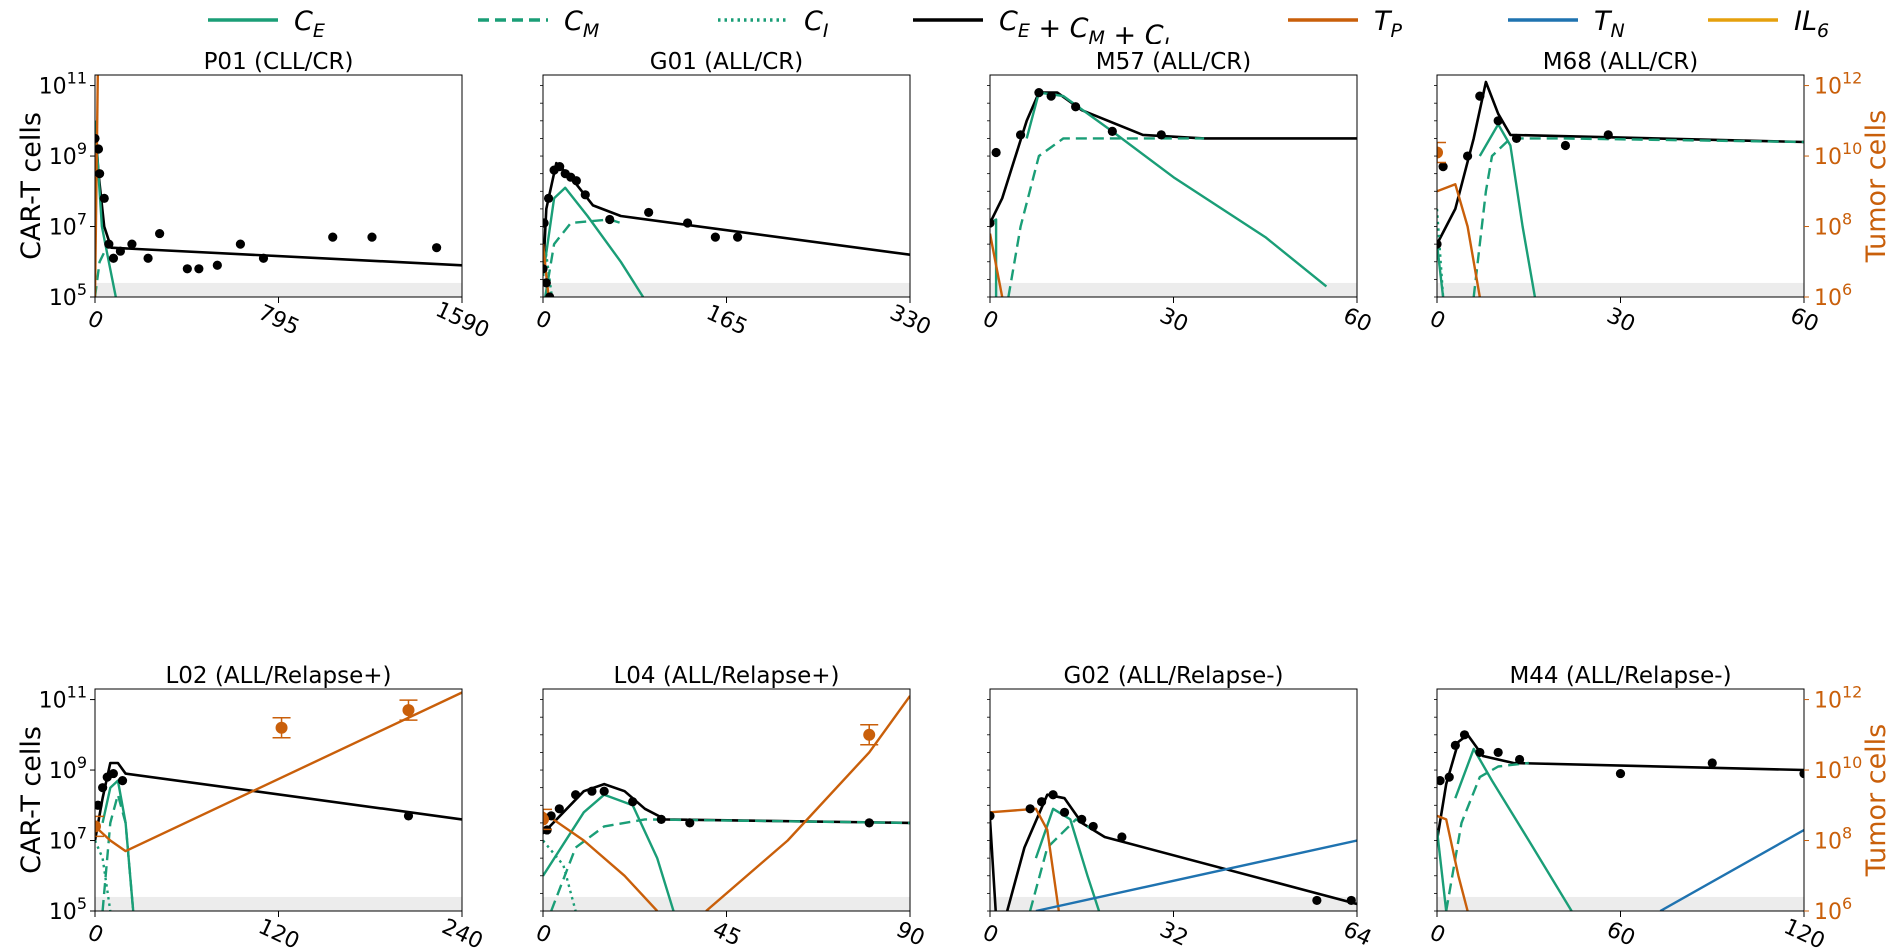  I want to click on x-tick-label: 45, so click(727, 933).